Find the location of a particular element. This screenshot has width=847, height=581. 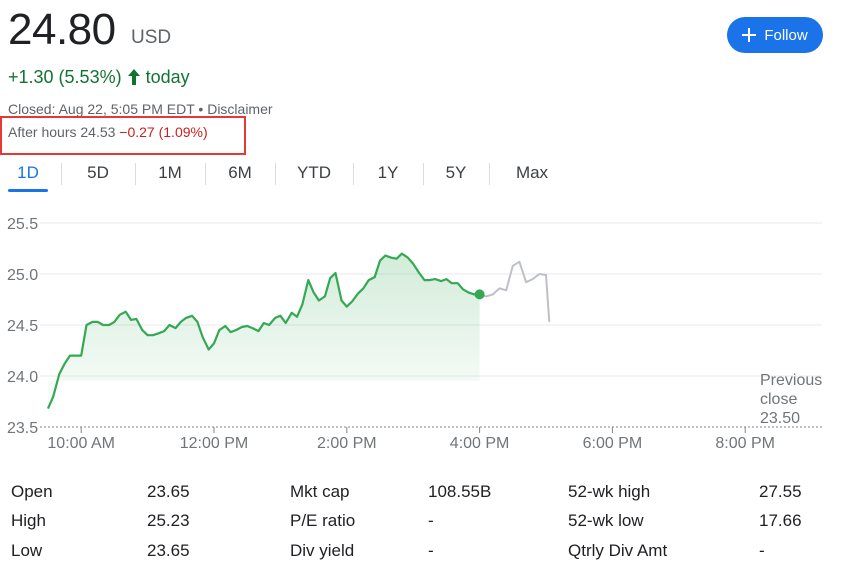

stat-label-52-wk-low: 52-wk low is located at coordinates (606, 520).